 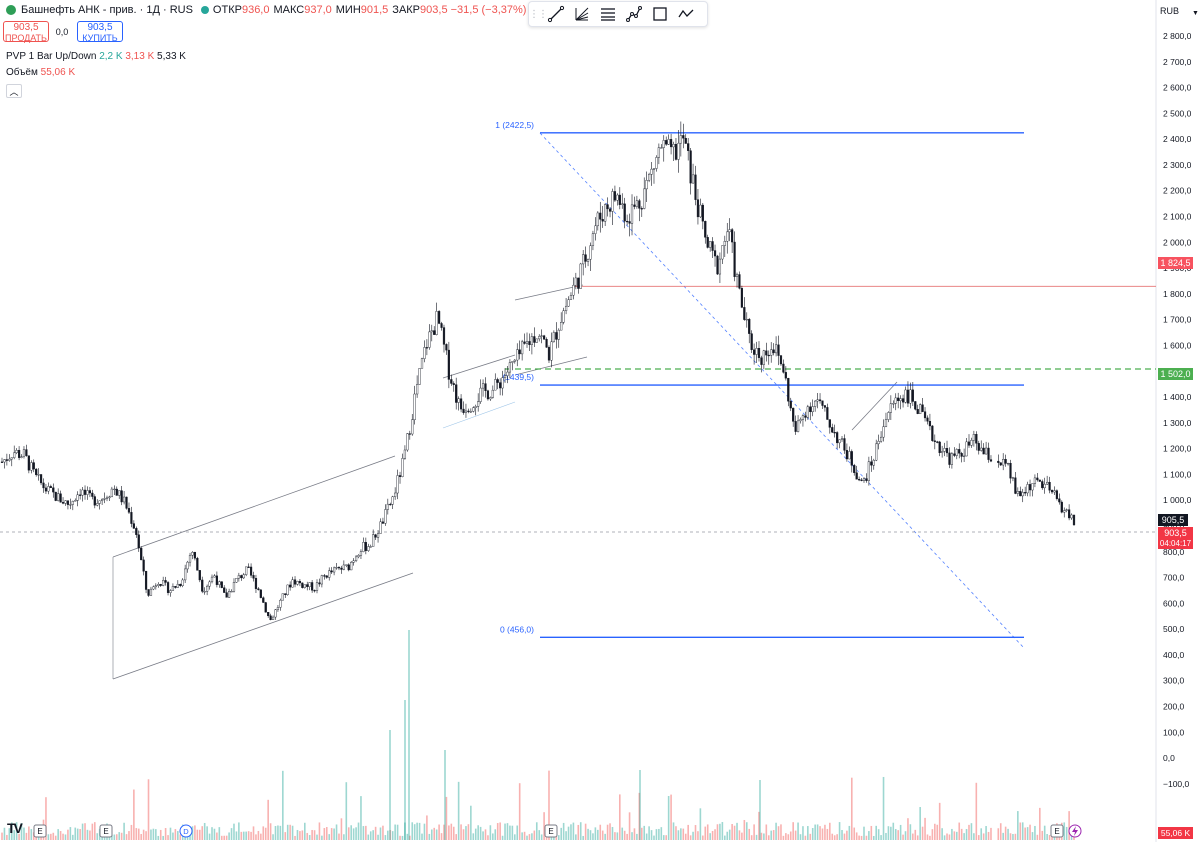 I want to click on indicator-pvp-total: 5,33 K, so click(x=171, y=56).